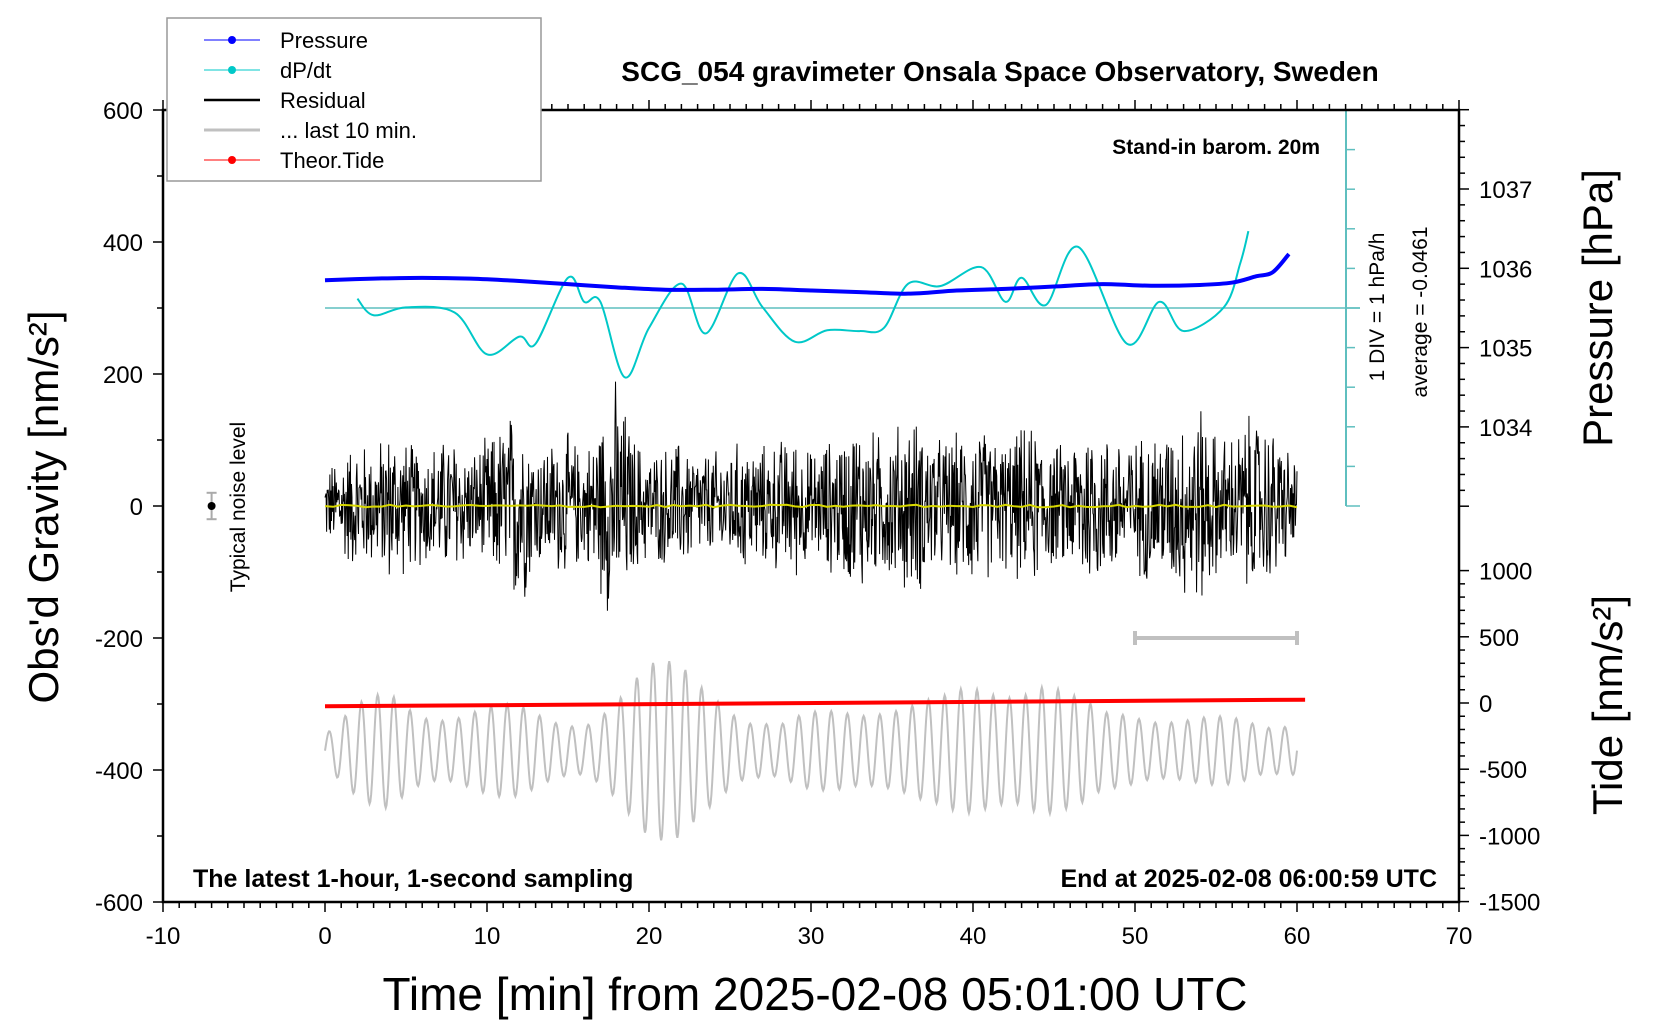 Image resolution: width=1660 pixels, height=1020 pixels. I want to click on latest-note: The latest 1-hour, 1-second sampling, so click(413, 879).